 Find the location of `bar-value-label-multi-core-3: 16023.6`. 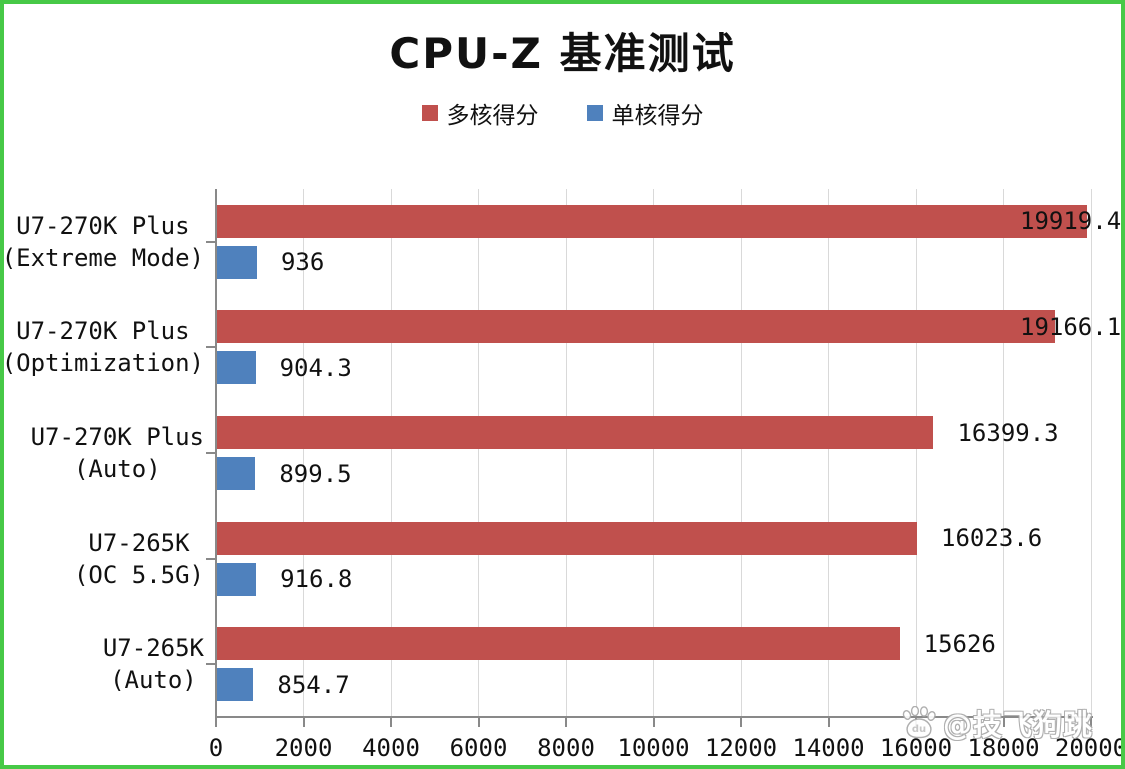

bar-value-label-multi-core-3: 16023.6 is located at coordinates (992, 538).